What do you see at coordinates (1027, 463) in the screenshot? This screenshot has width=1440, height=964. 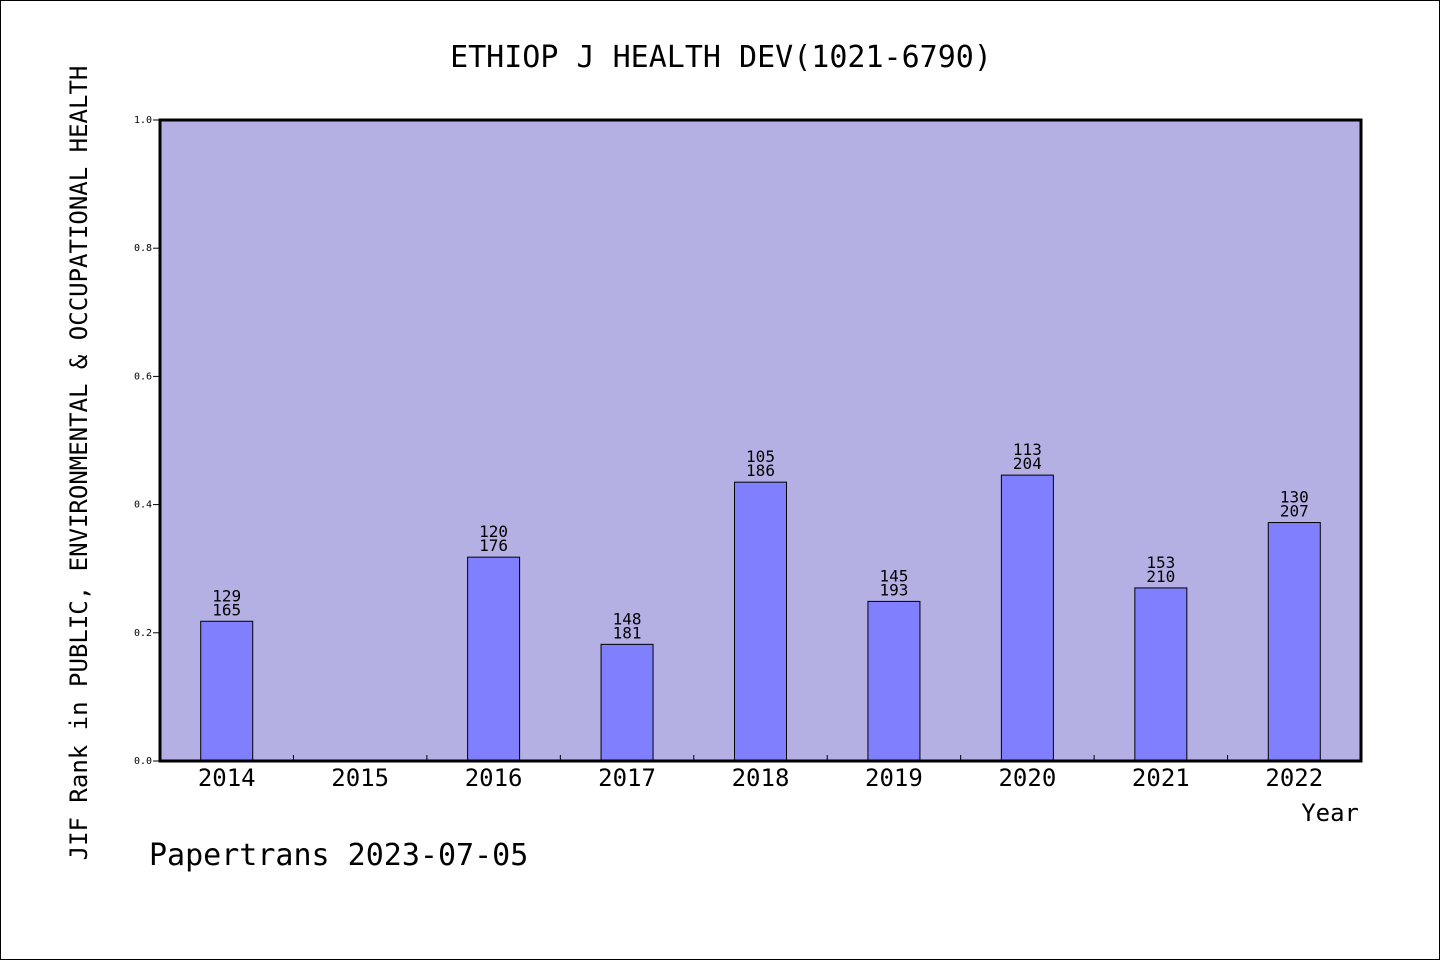 I see `bar-total-label-2020: 204` at bounding box center [1027, 463].